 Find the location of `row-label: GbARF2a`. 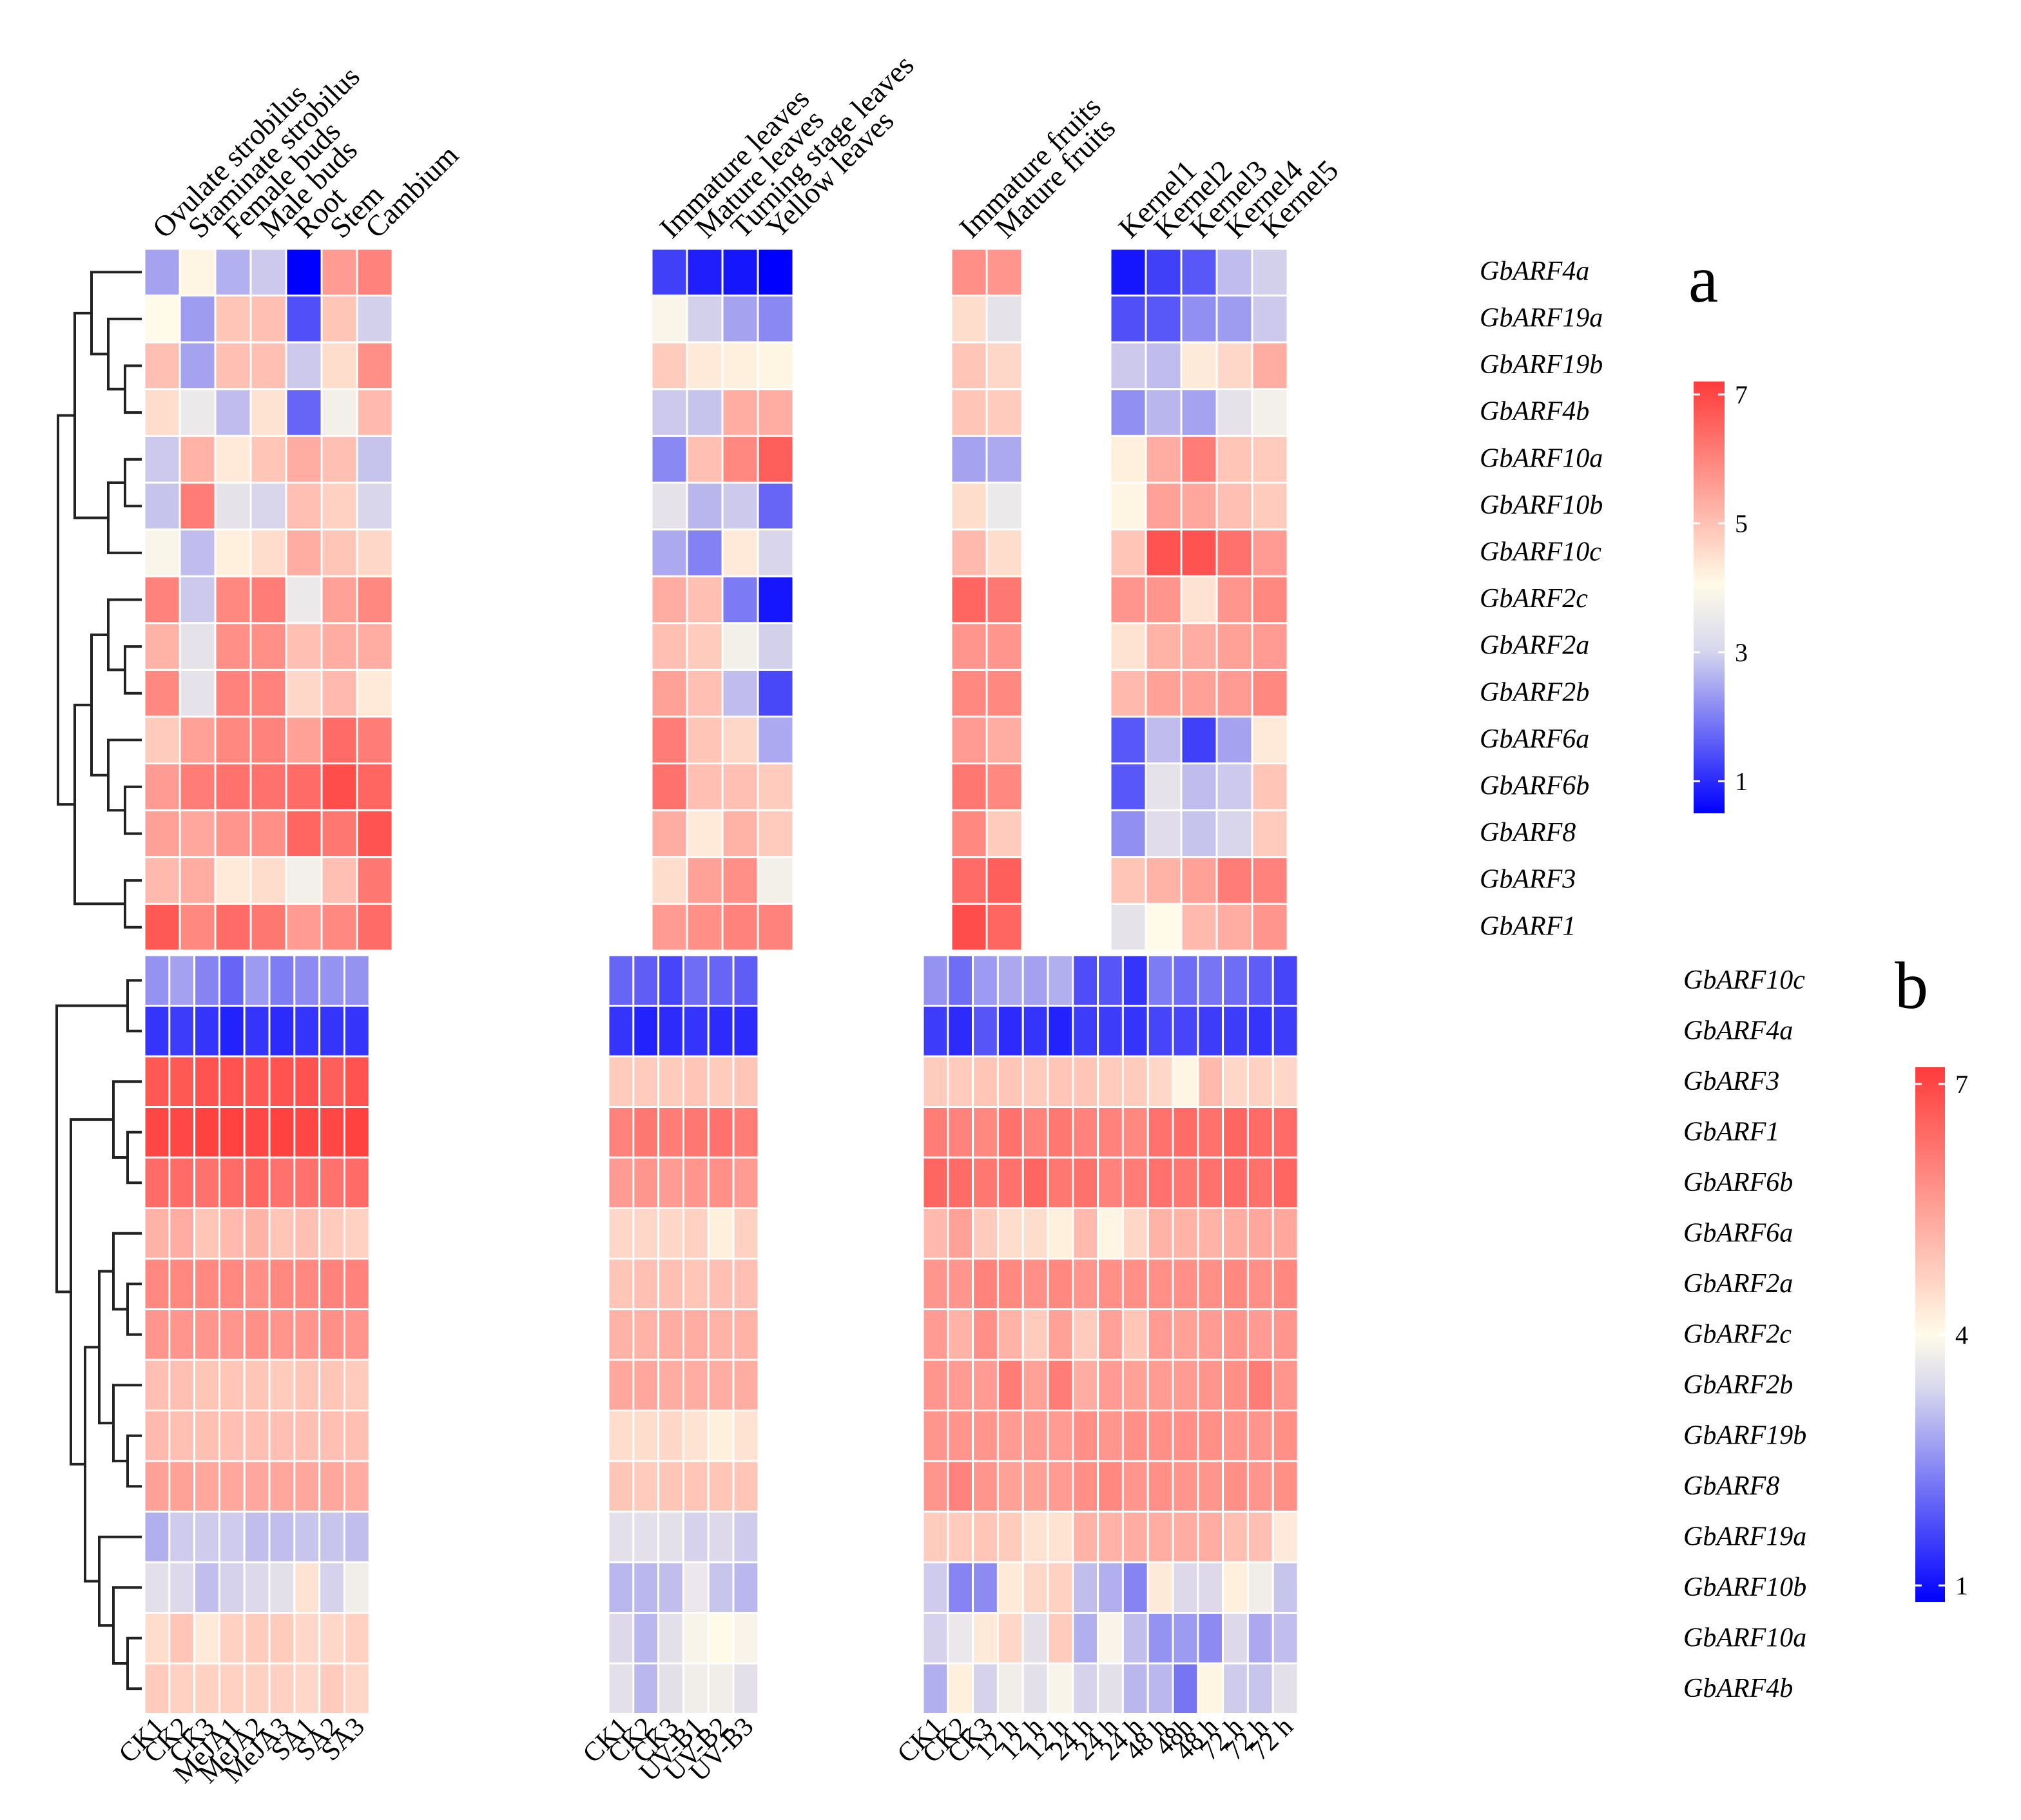

row-label: GbARF2a is located at coordinates (1534, 646).